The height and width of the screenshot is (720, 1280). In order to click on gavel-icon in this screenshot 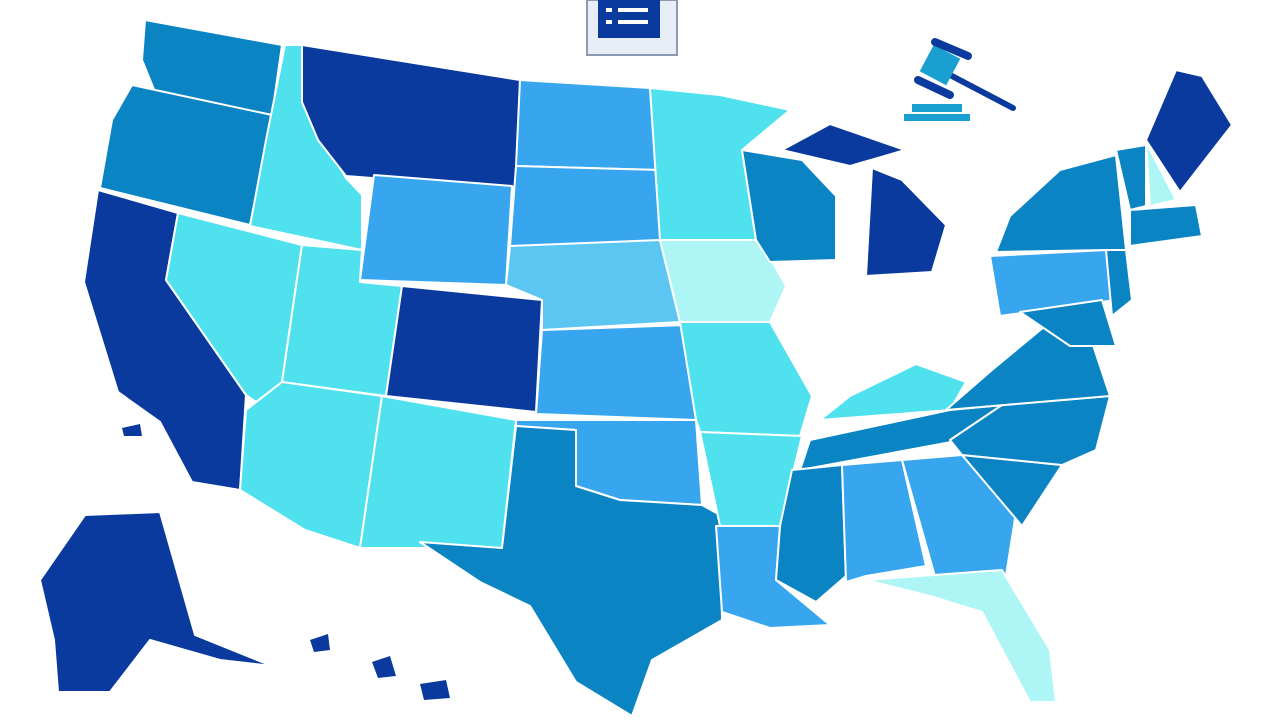, I will do `click(960, 79)`.